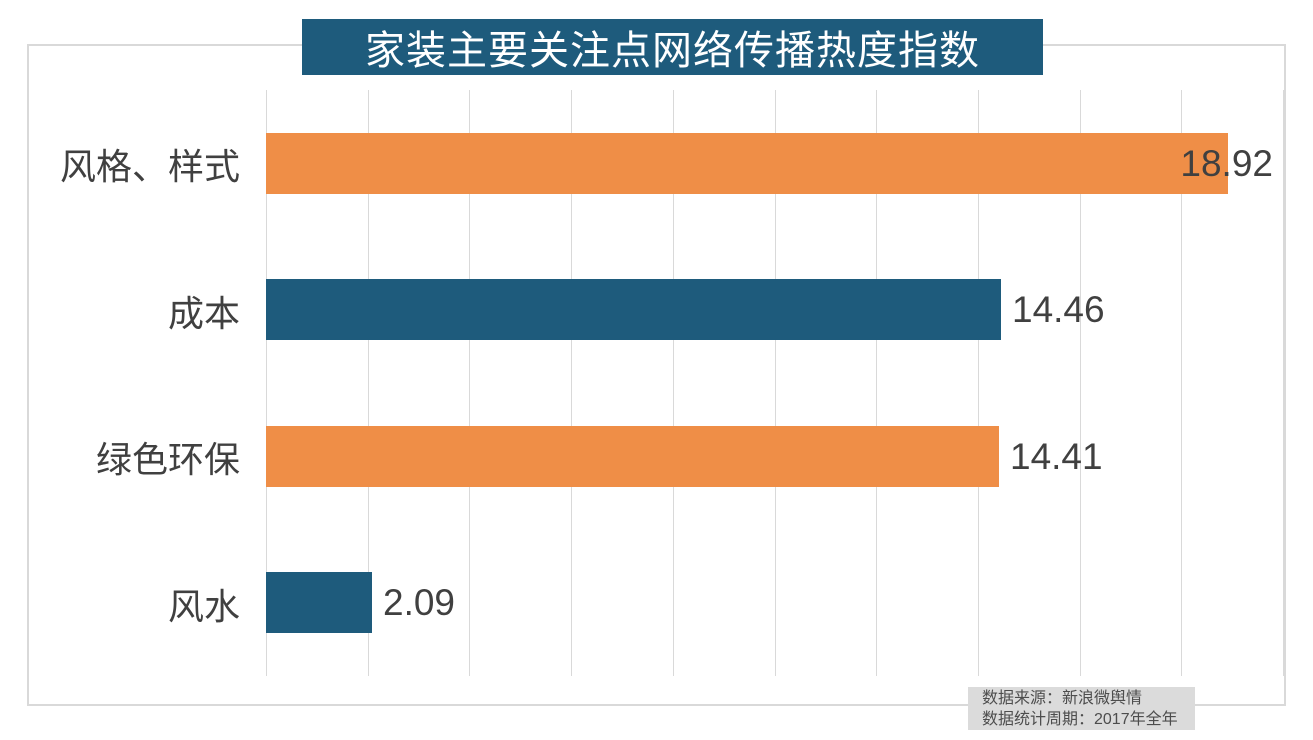 The image size is (1313, 740). Describe the element at coordinates (1081, 708) in the screenshot. I see `source-note: 数据来源：新浪微舆情 数据统计周期：2017年全年` at that location.